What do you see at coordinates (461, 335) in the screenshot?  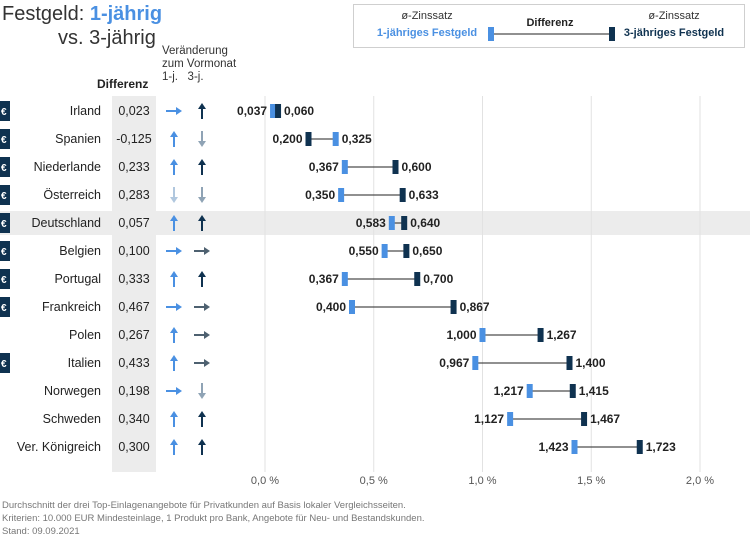 I see `one-year-label: 1,000` at bounding box center [461, 335].